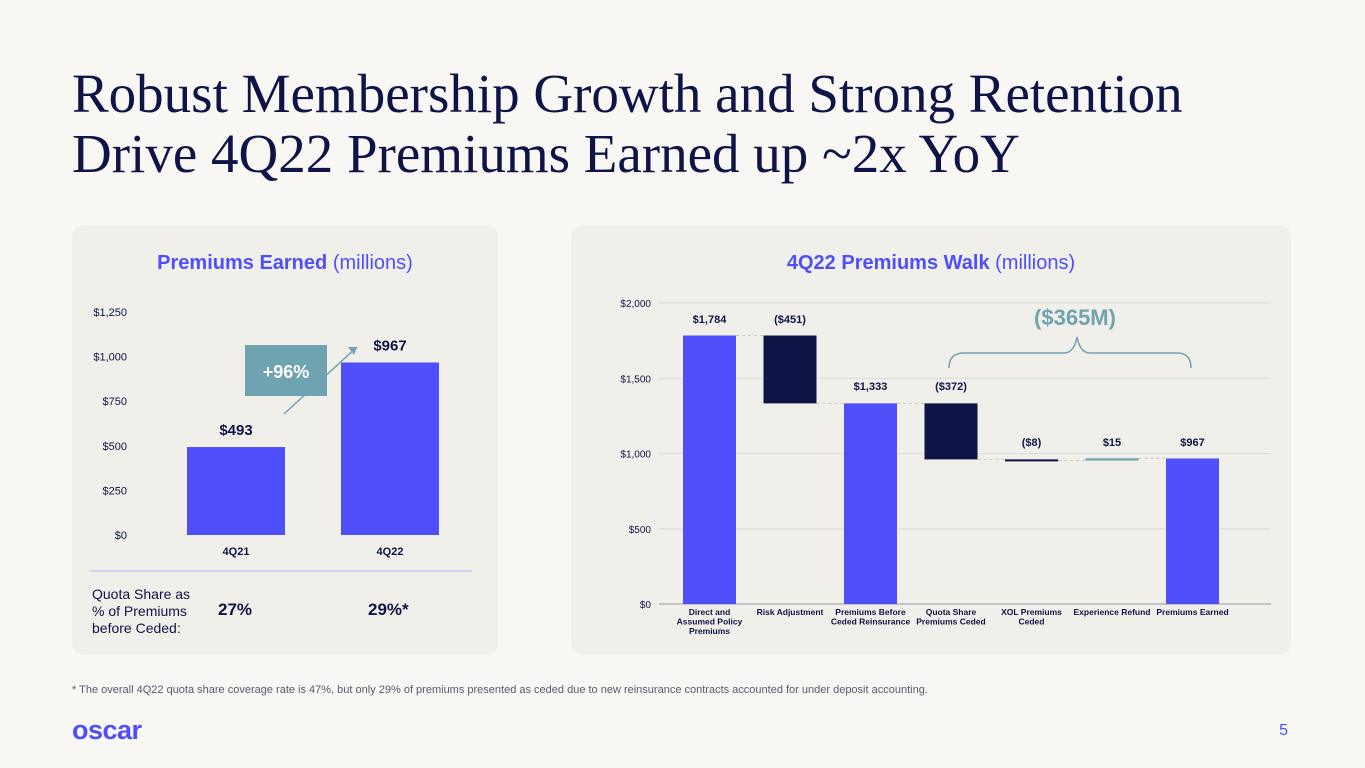  Describe the element at coordinates (950, 622) in the screenshot. I see `x-tick-label: Premiums Ceded` at that location.